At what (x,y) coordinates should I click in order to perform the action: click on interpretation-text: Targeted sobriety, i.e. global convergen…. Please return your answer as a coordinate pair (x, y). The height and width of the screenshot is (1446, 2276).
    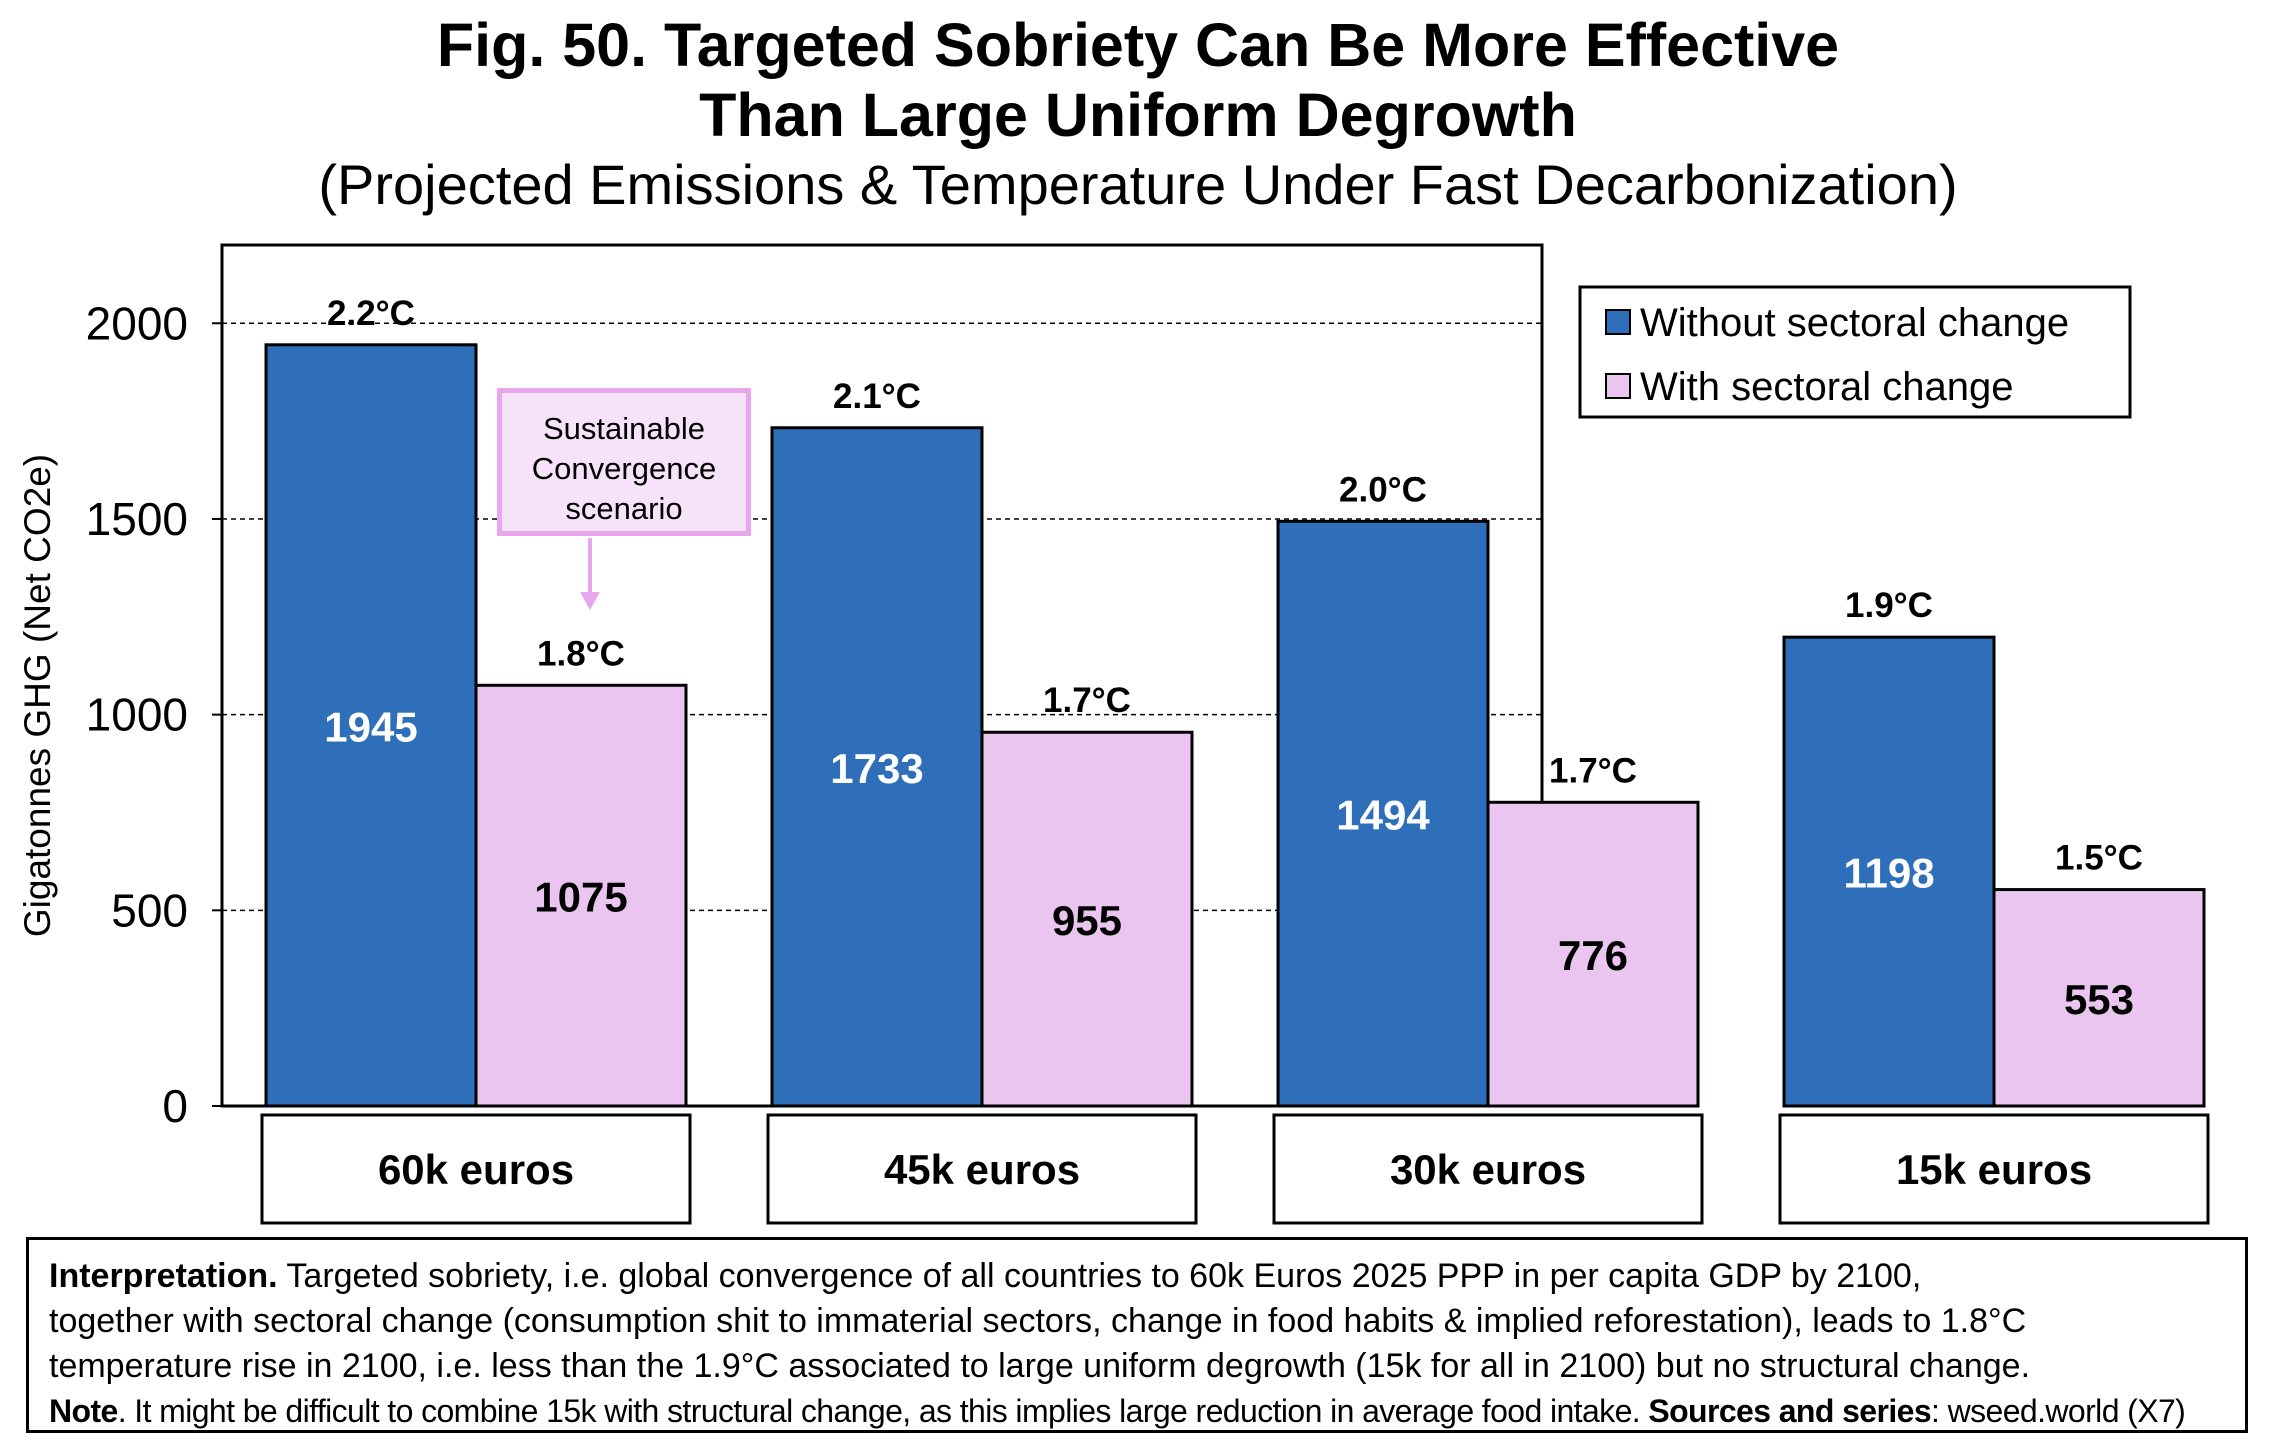
    Looking at the image, I should click on (1099, 1276).